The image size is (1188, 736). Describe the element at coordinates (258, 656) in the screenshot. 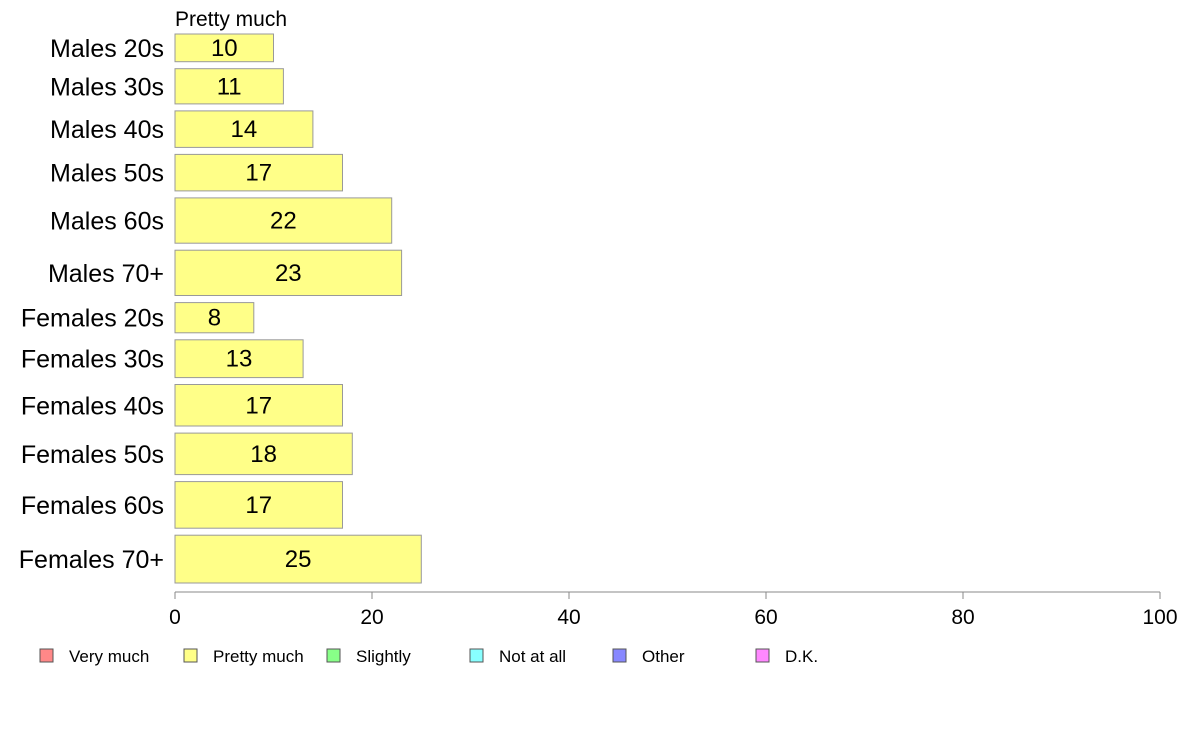

I see `legend-label: Pretty much` at that location.